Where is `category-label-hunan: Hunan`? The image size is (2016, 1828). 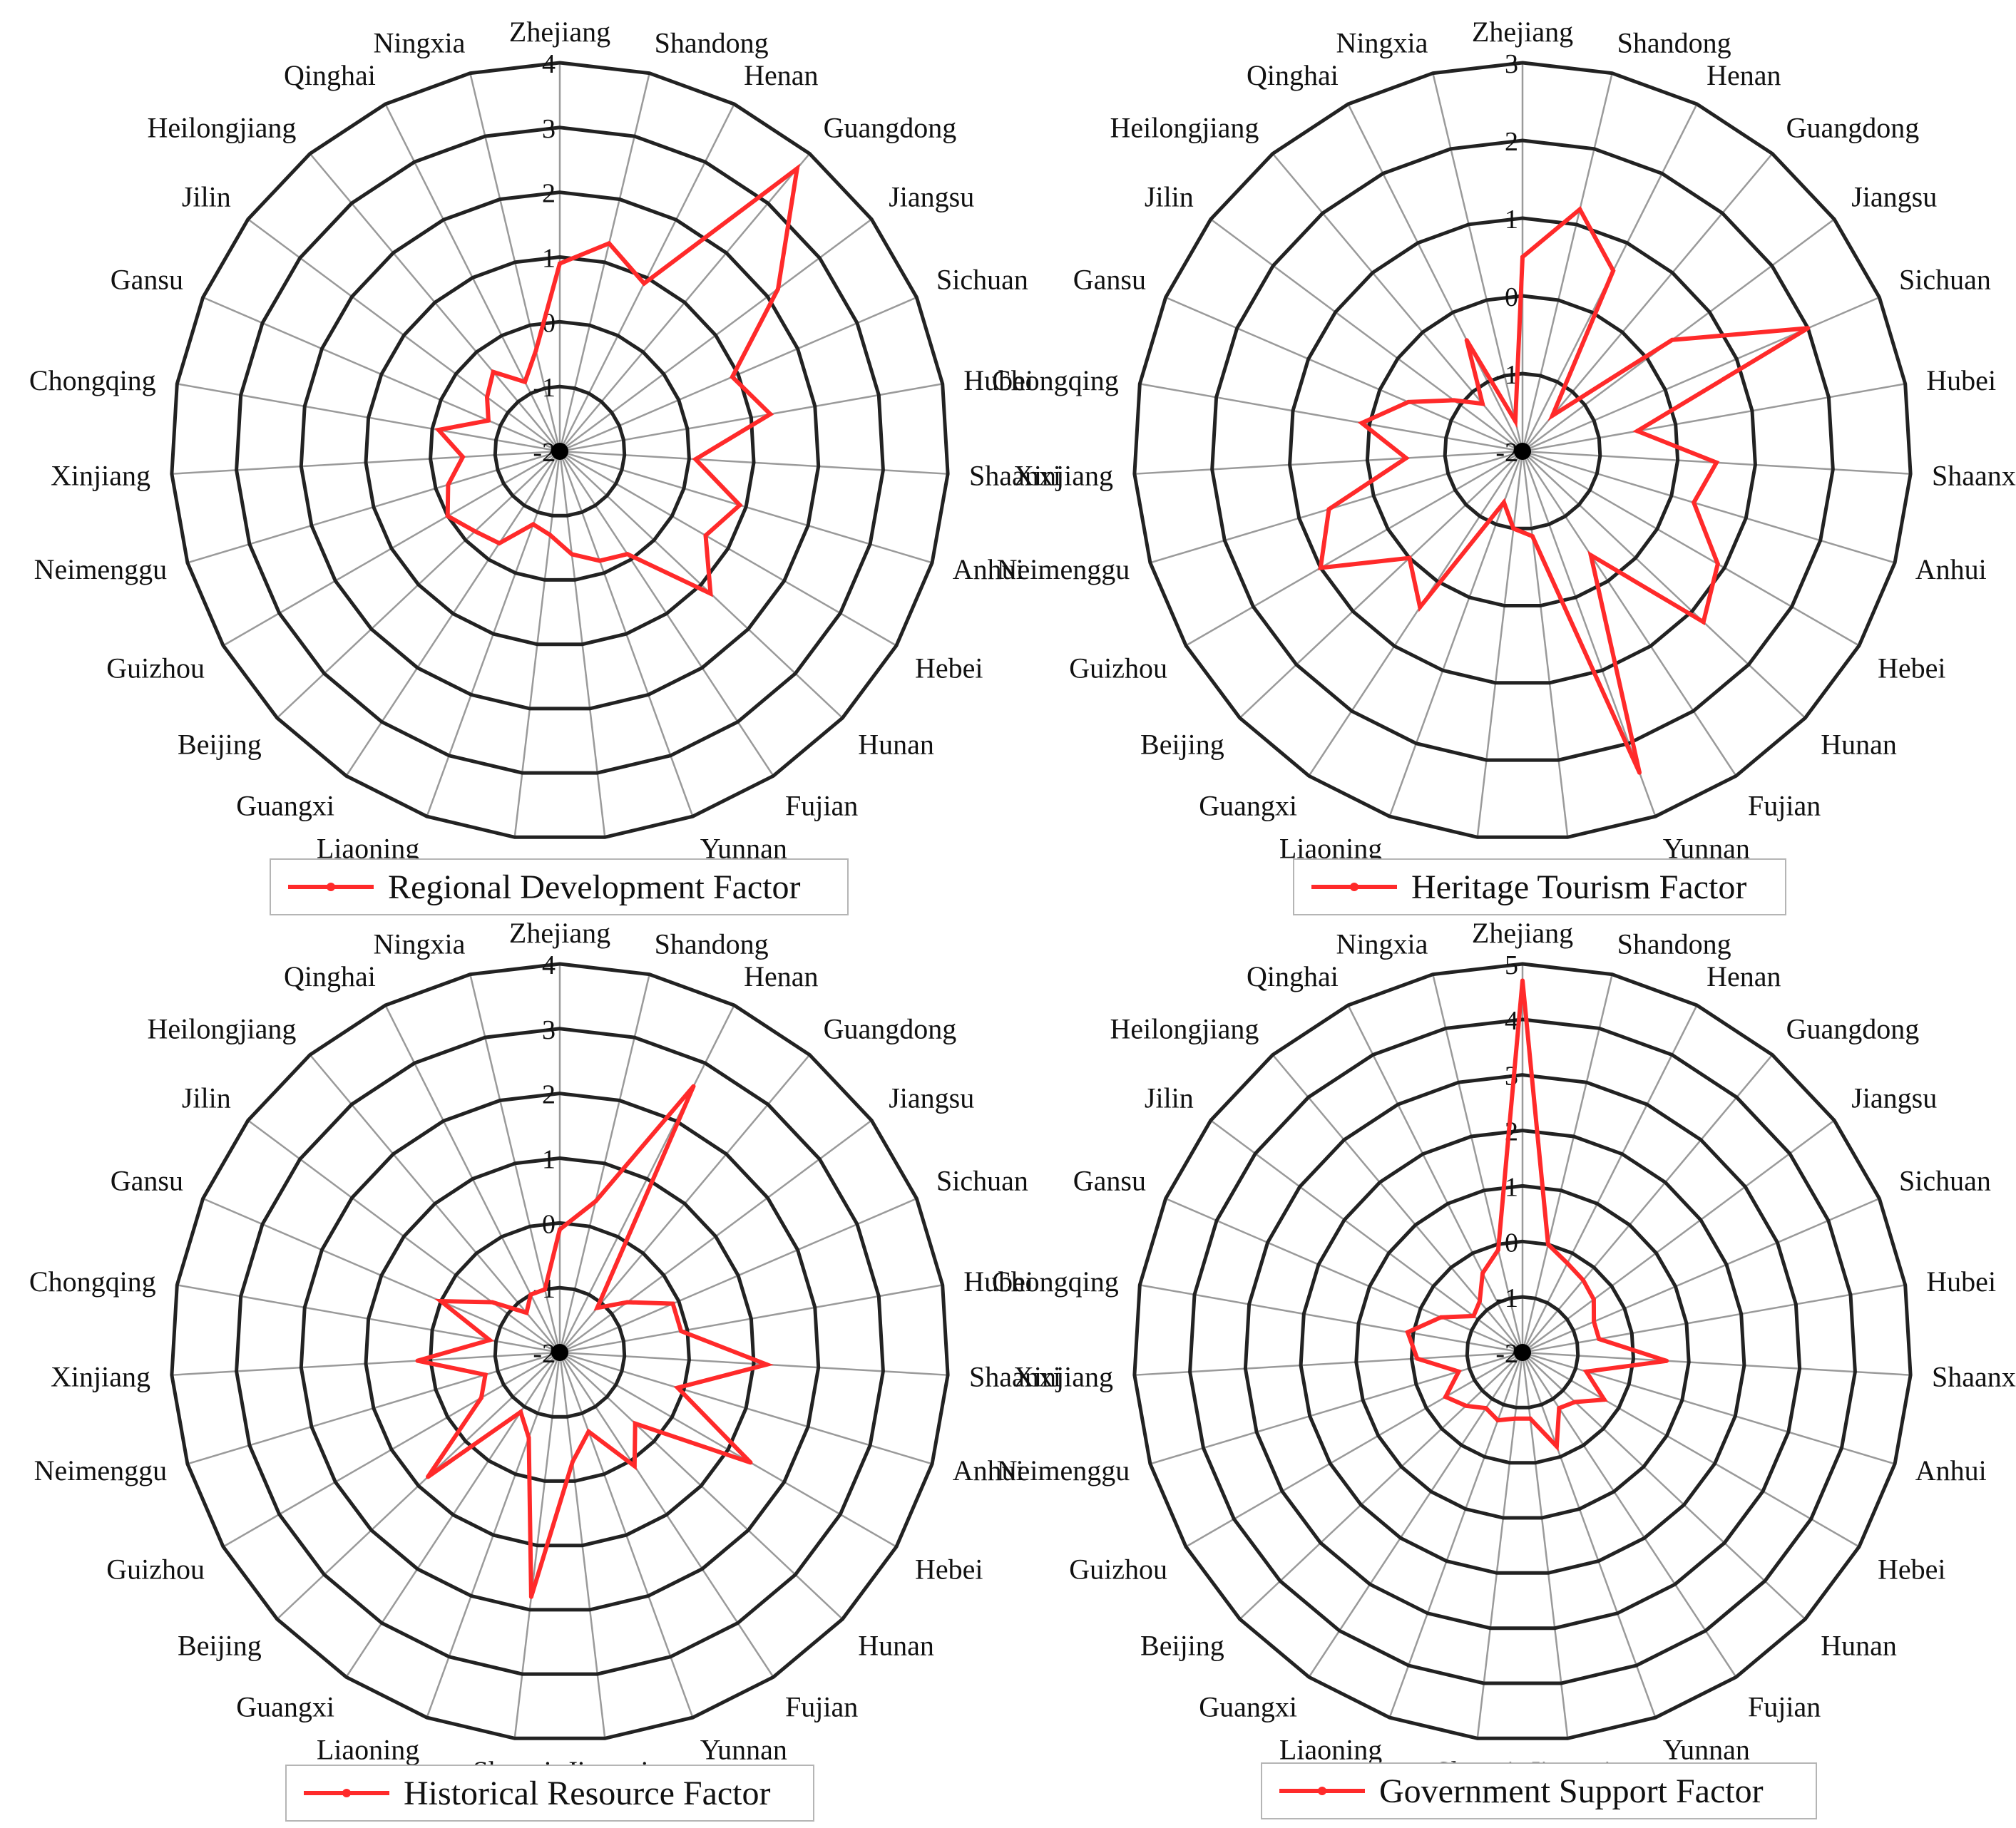
category-label-hunan: Hunan is located at coordinates (896, 745).